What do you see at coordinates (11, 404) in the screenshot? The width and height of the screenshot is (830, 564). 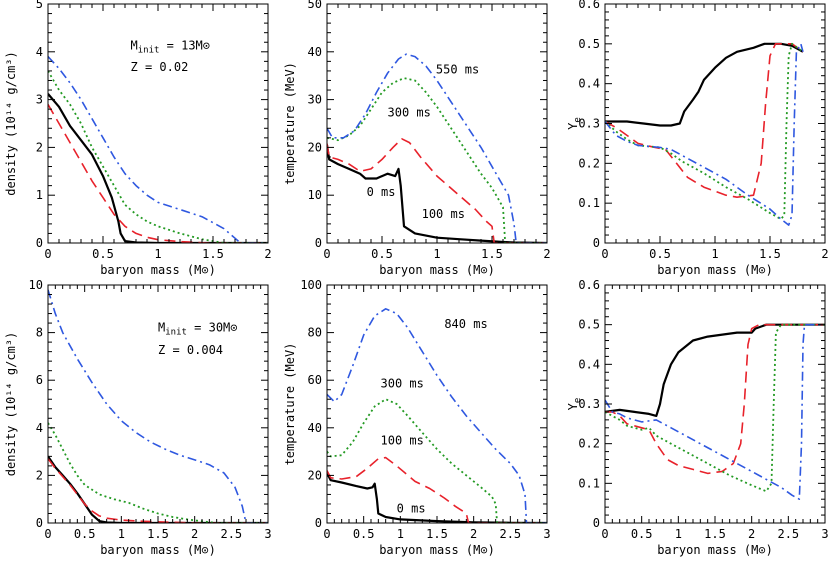 I see `y-axis-label: density (10¹⁴ g/cm³)` at bounding box center [11, 404].